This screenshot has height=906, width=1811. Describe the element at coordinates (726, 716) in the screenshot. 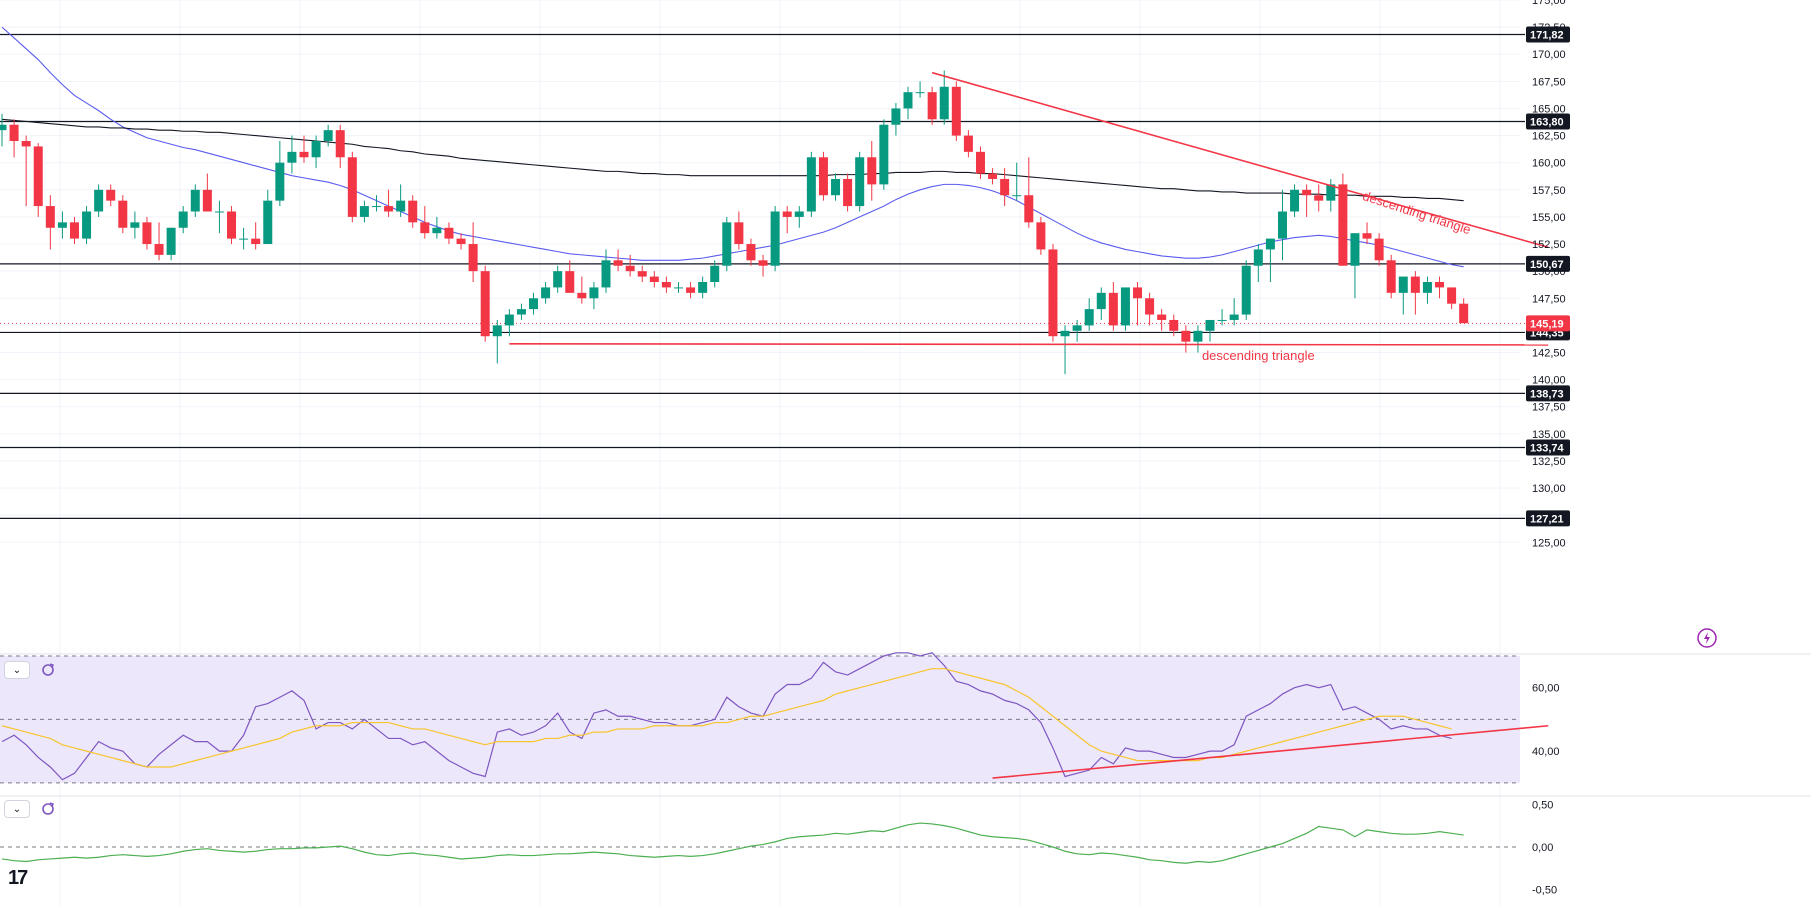

I see `rsi-series-line` at that location.